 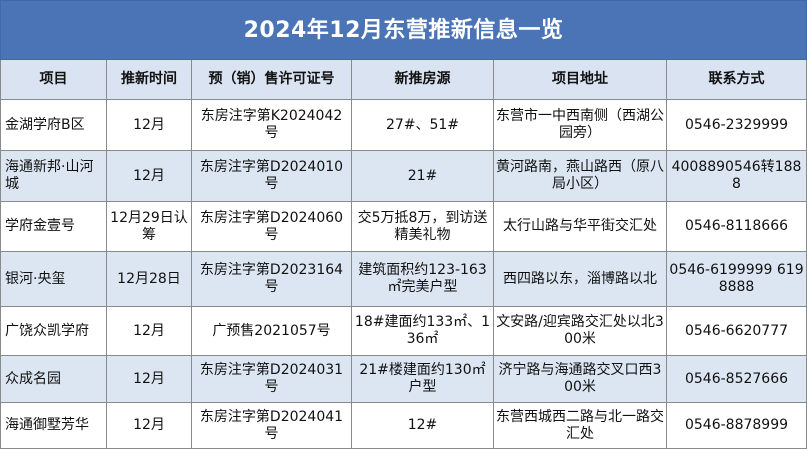 What do you see at coordinates (422, 125) in the screenshot?
I see `units-cell: 27#、51#` at bounding box center [422, 125].